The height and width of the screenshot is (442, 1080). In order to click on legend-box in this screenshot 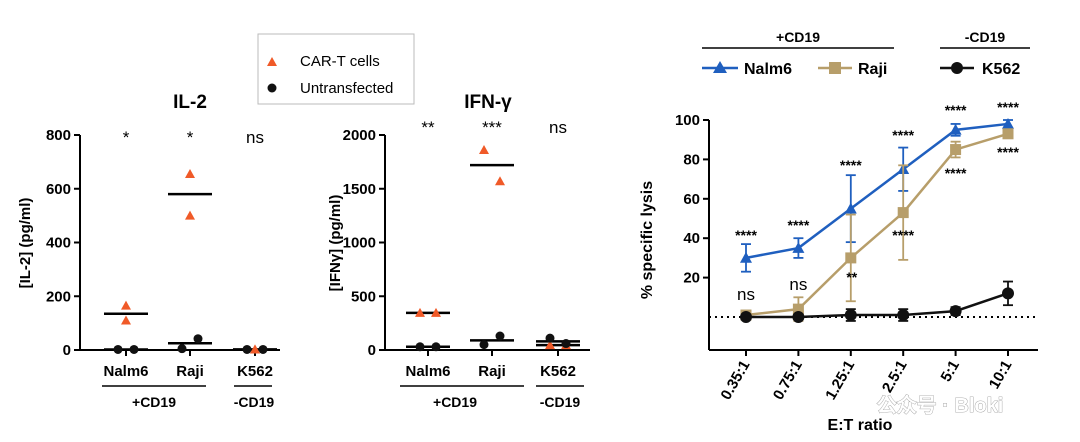, I will do `click(336, 69)`.